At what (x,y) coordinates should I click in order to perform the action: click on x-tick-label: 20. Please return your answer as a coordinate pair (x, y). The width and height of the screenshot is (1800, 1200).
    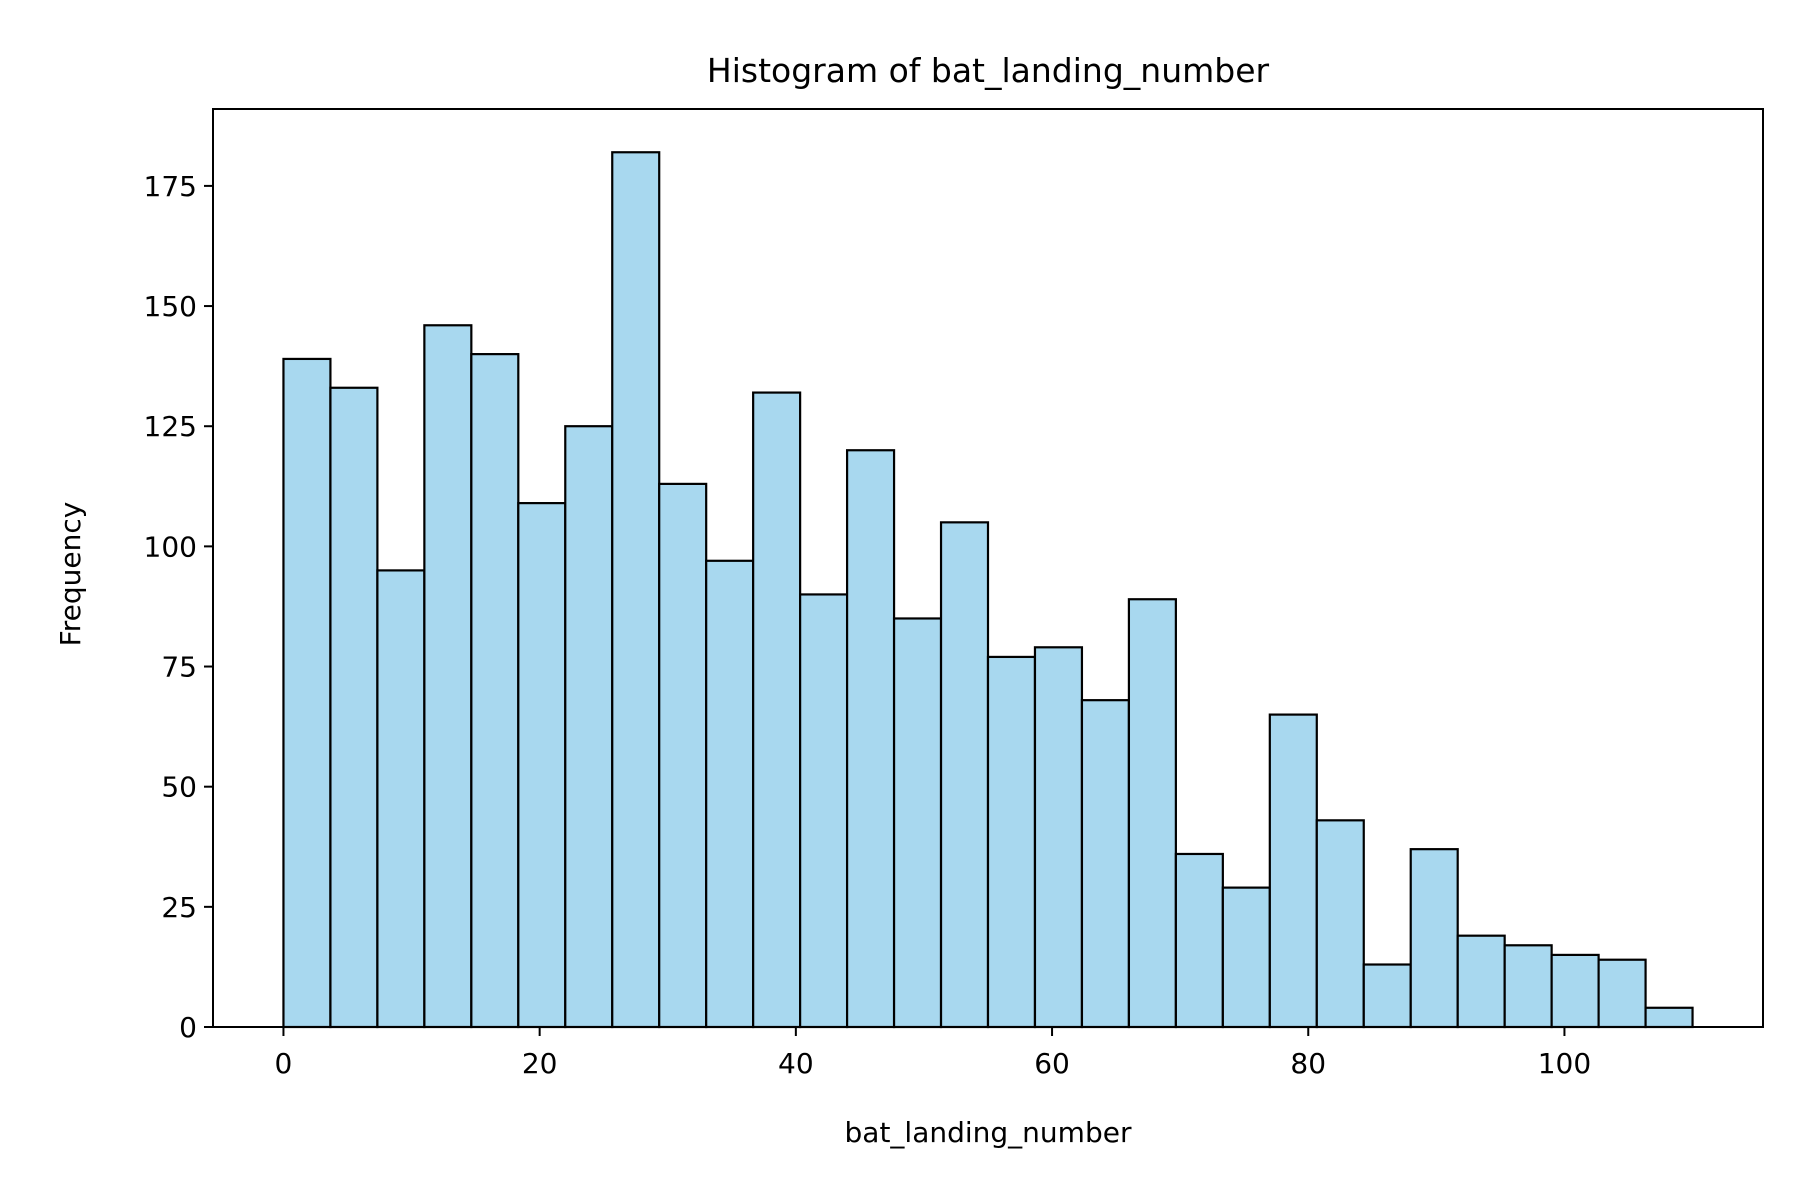
    Looking at the image, I should click on (540, 1063).